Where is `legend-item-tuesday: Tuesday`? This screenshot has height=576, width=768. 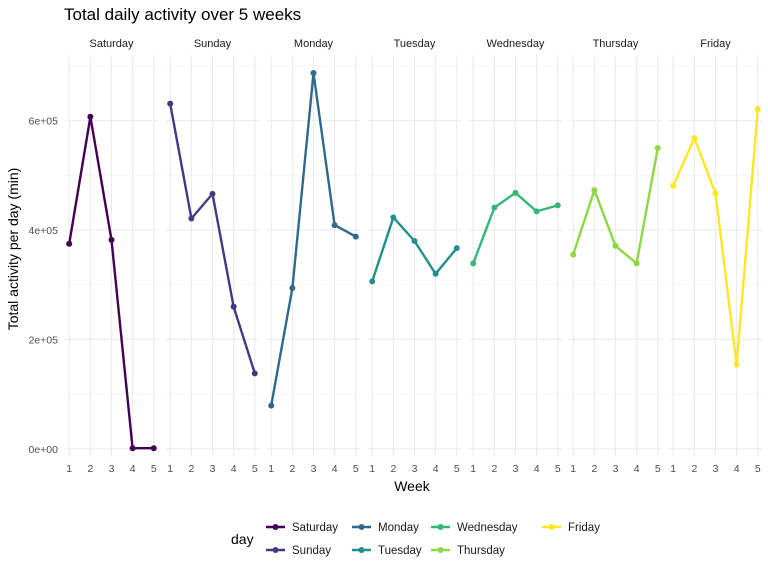 legend-item-tuesday: Tuesday is located at coordinates (387, 551).